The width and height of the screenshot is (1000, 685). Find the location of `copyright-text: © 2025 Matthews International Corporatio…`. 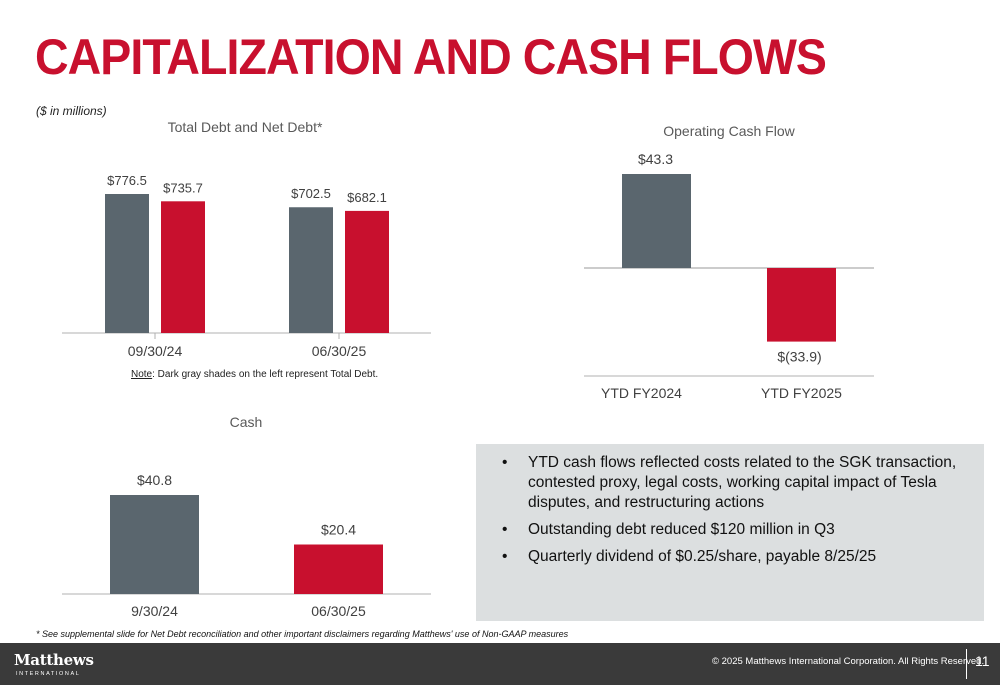

copyright-text: © 2025 Matthews International Corporatio… is located at coordinates (848, 661).